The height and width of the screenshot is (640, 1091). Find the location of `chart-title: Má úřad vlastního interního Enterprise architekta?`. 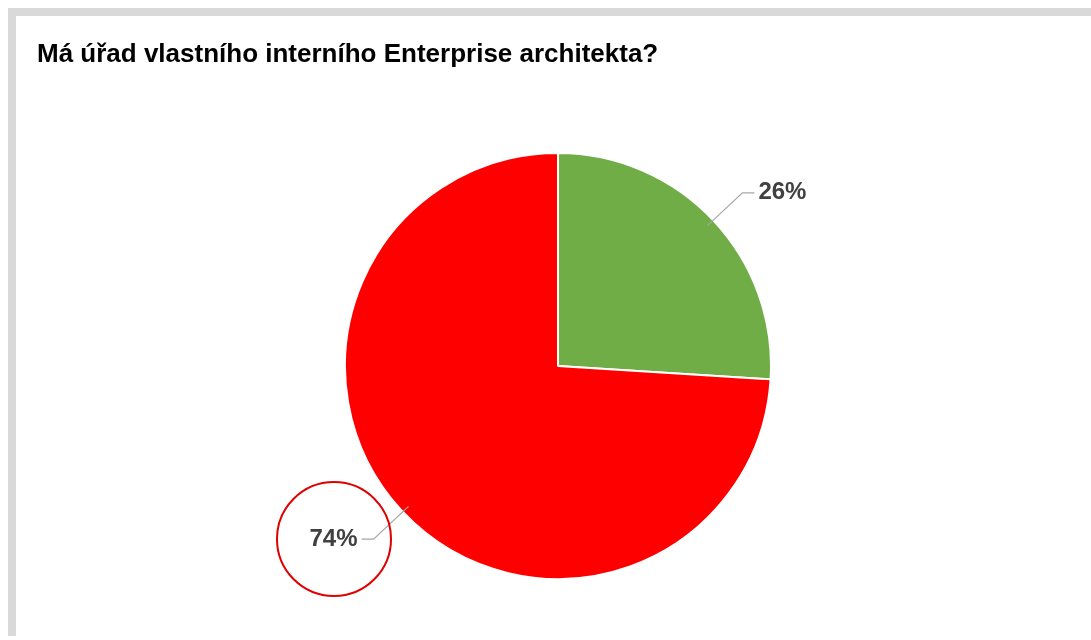

chart-title: Má úřad vlastního interního Enterprise architekta? is located at coordinates (348, 53).